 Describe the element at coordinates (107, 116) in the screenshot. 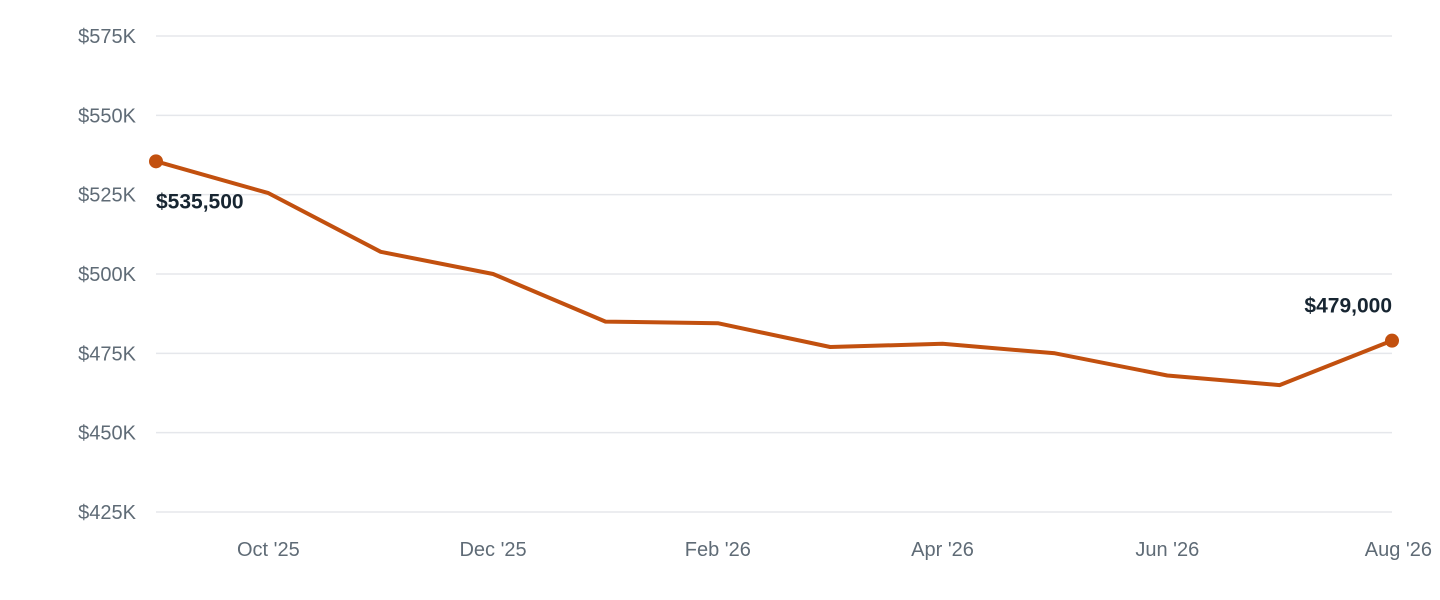

I see `y-tick-label: $550K` at that location.